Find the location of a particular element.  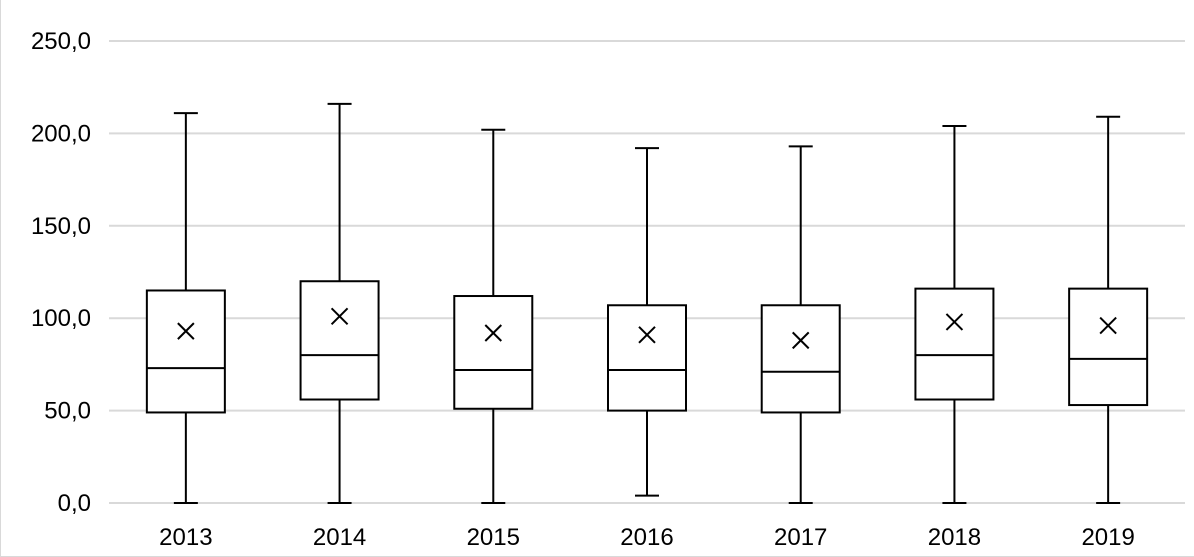

box-2013 is located at coordinates (185, 308).